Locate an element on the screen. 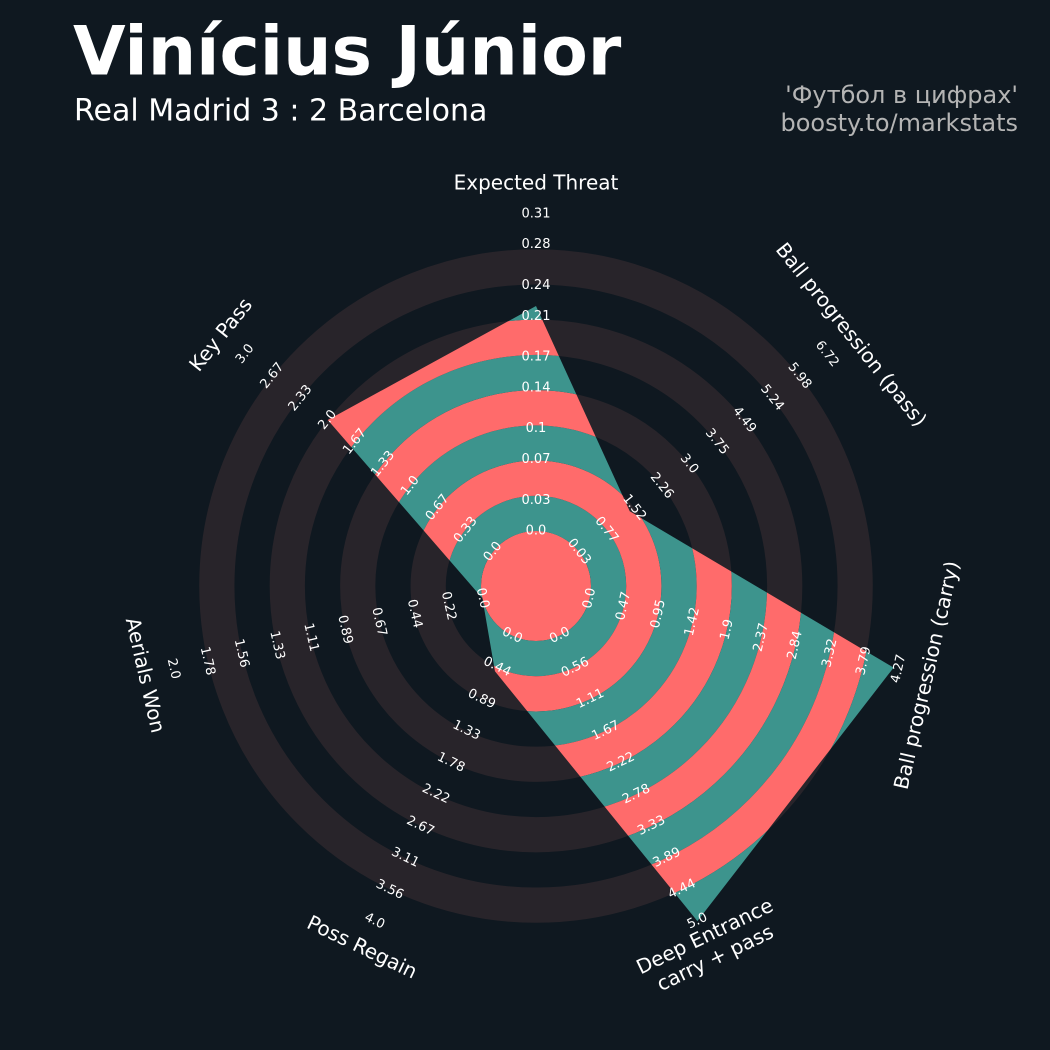  credit: boosty.to/markstats is located at coordinates (900, 123).